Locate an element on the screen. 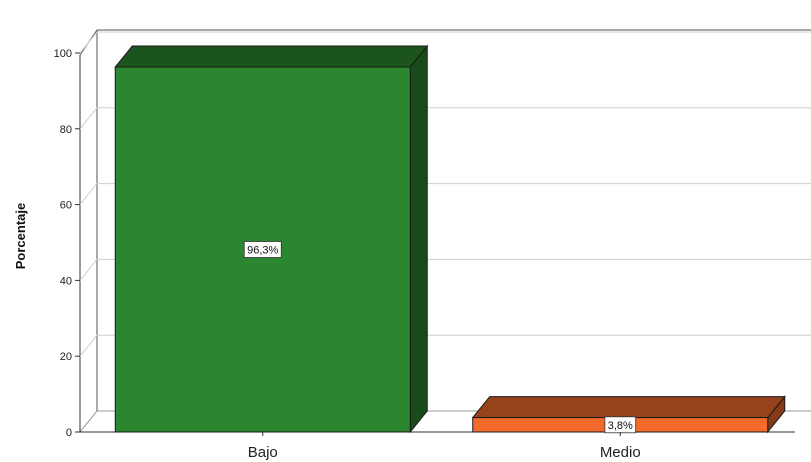 The width and height of the screenshot is (811, 462). y-tick-label: 100 is located at coordinates (63, 54).